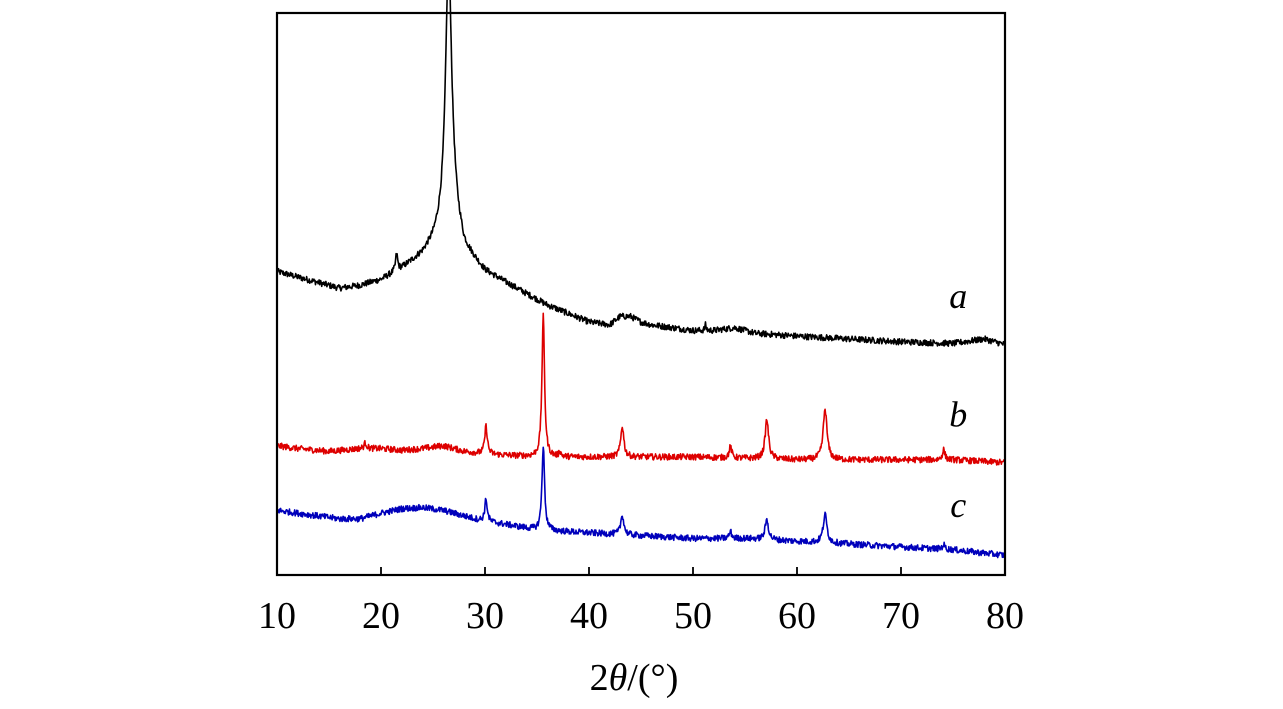 The width and height of the screenshot is (1283, 709). I want to click on series-c-line, so click(641, 502).